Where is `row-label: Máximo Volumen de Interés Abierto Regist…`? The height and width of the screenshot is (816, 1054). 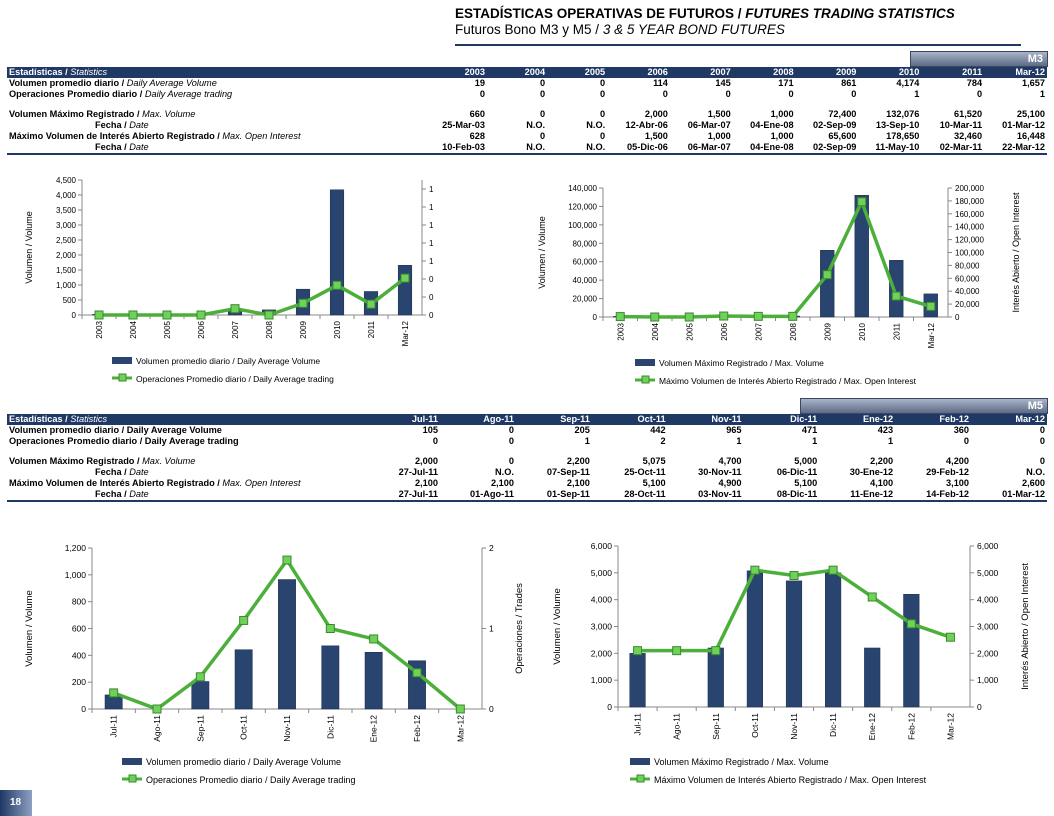 row-label: Máximo Volumen de Interés Abierto Regist… is located at coordinates (155, 136).